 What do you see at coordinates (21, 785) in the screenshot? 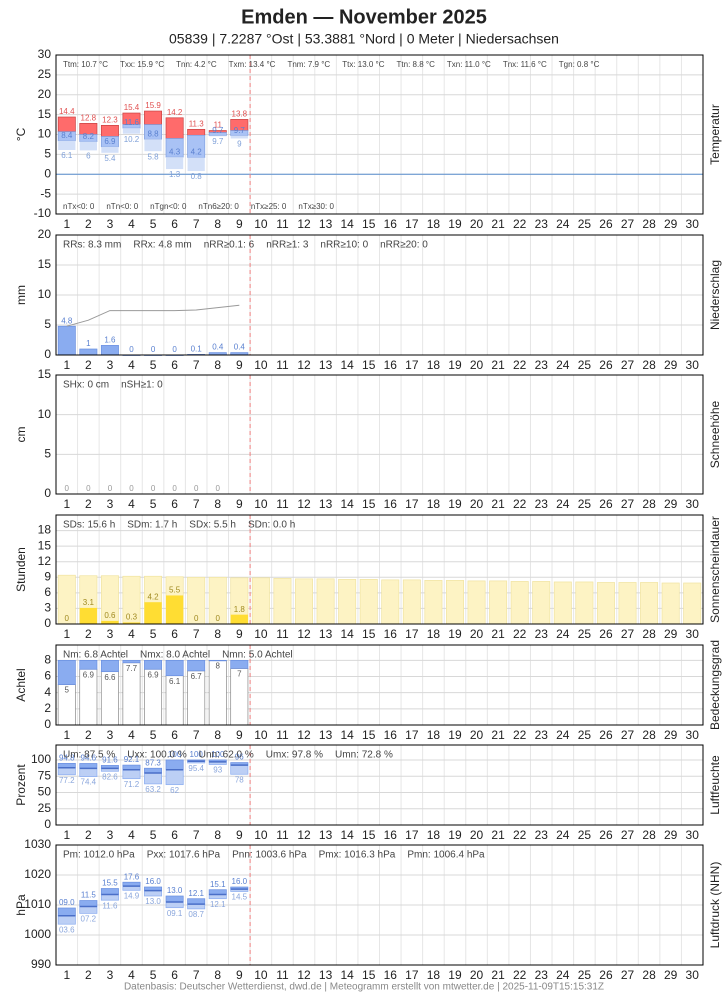
I see `y-axis-title: Prozent` at bounding box center [21, 785].